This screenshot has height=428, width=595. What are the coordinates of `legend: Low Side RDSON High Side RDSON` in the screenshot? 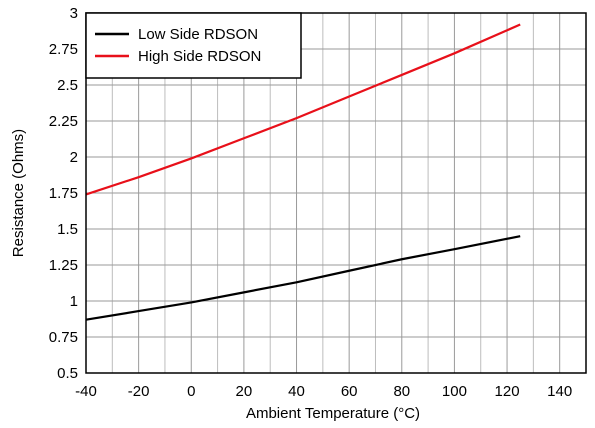 It's located at (193, 45).